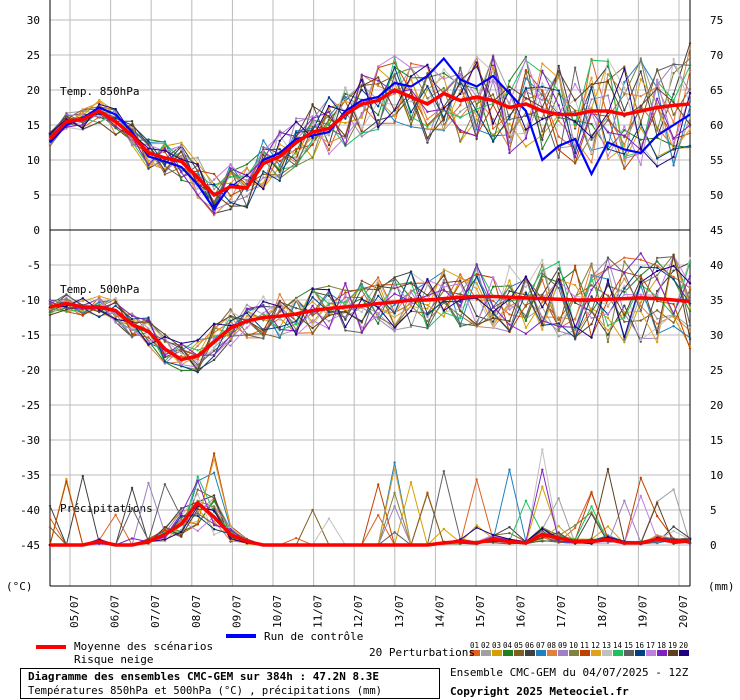 Image resolution: width=740 pixels, height=700 pixels. What do you see at coordinates (236, 611) in the screenshot?
I see `x-tick-label: 09/07` at bounding box center [236, 611].